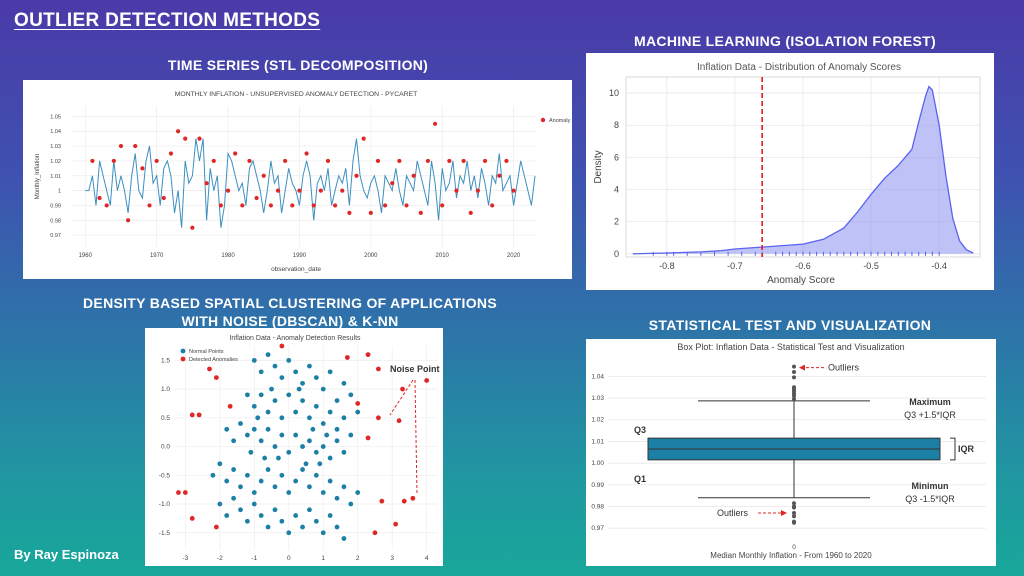 The width and height of the screenshot is (1024, 576). I want to click on iforest-y-tick-label: 6, so click(616, 157).